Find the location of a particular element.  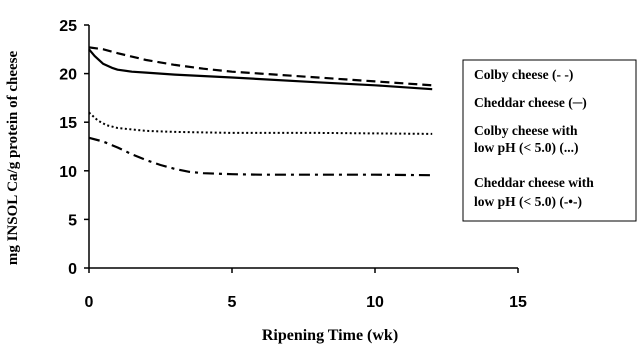

x-tick-label: 5 is located at coordinates (232, 302).